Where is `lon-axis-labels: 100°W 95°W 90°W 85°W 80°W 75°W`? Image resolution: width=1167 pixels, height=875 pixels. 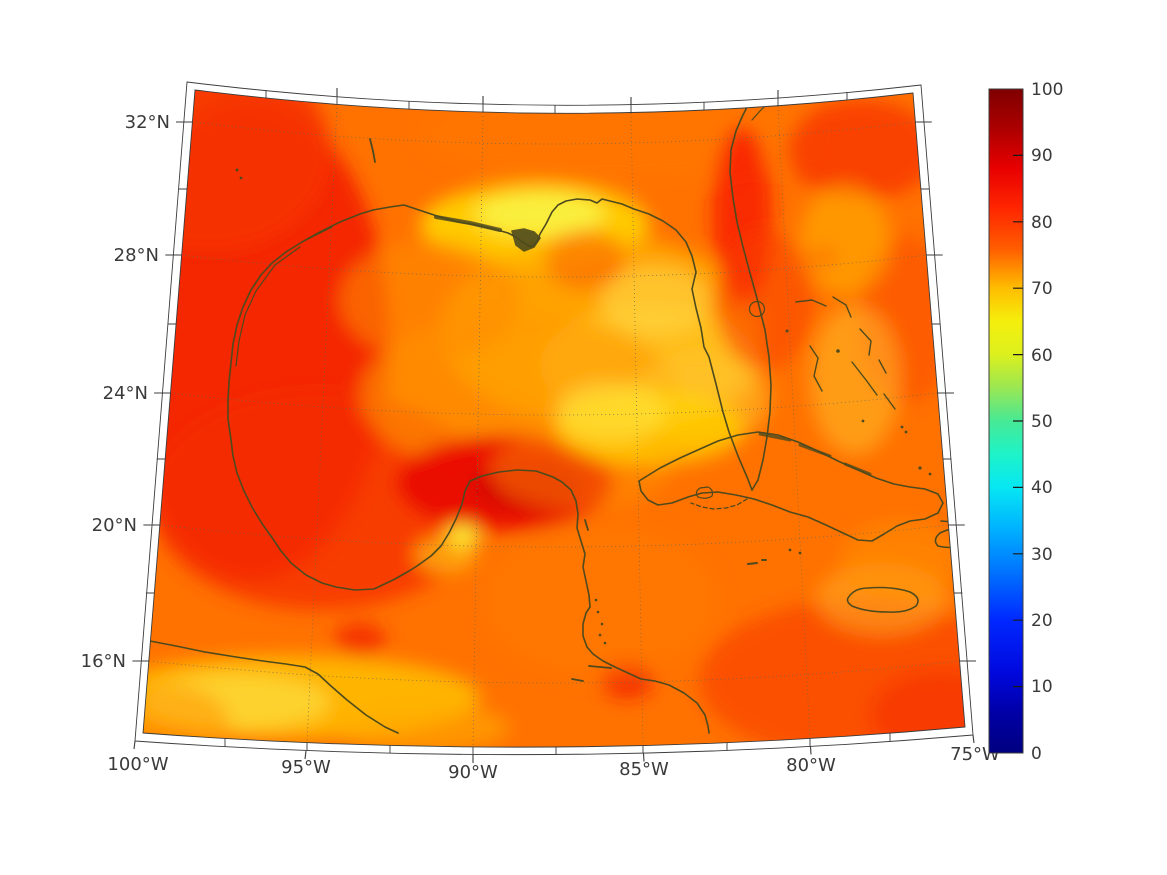
lon-axis-labels: 100°W 95°W 90°W 85°W 80°W 75°W is located at coordinates (553, 763).